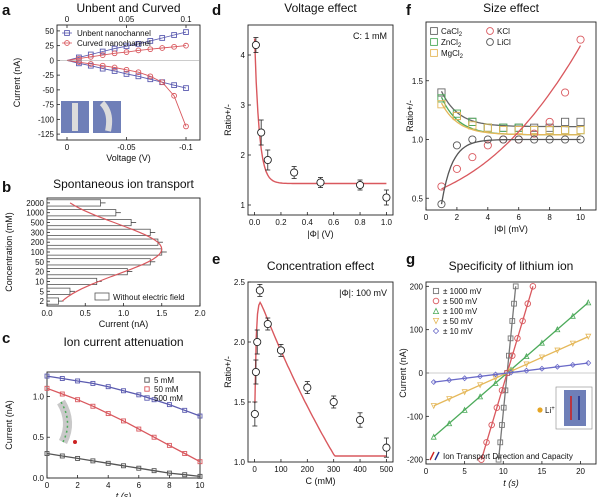 Image resolution: width=600 pixels, height=497 pixels. I want to click on panel-f-legend-label-2: MgCl2, so click(452, 54).